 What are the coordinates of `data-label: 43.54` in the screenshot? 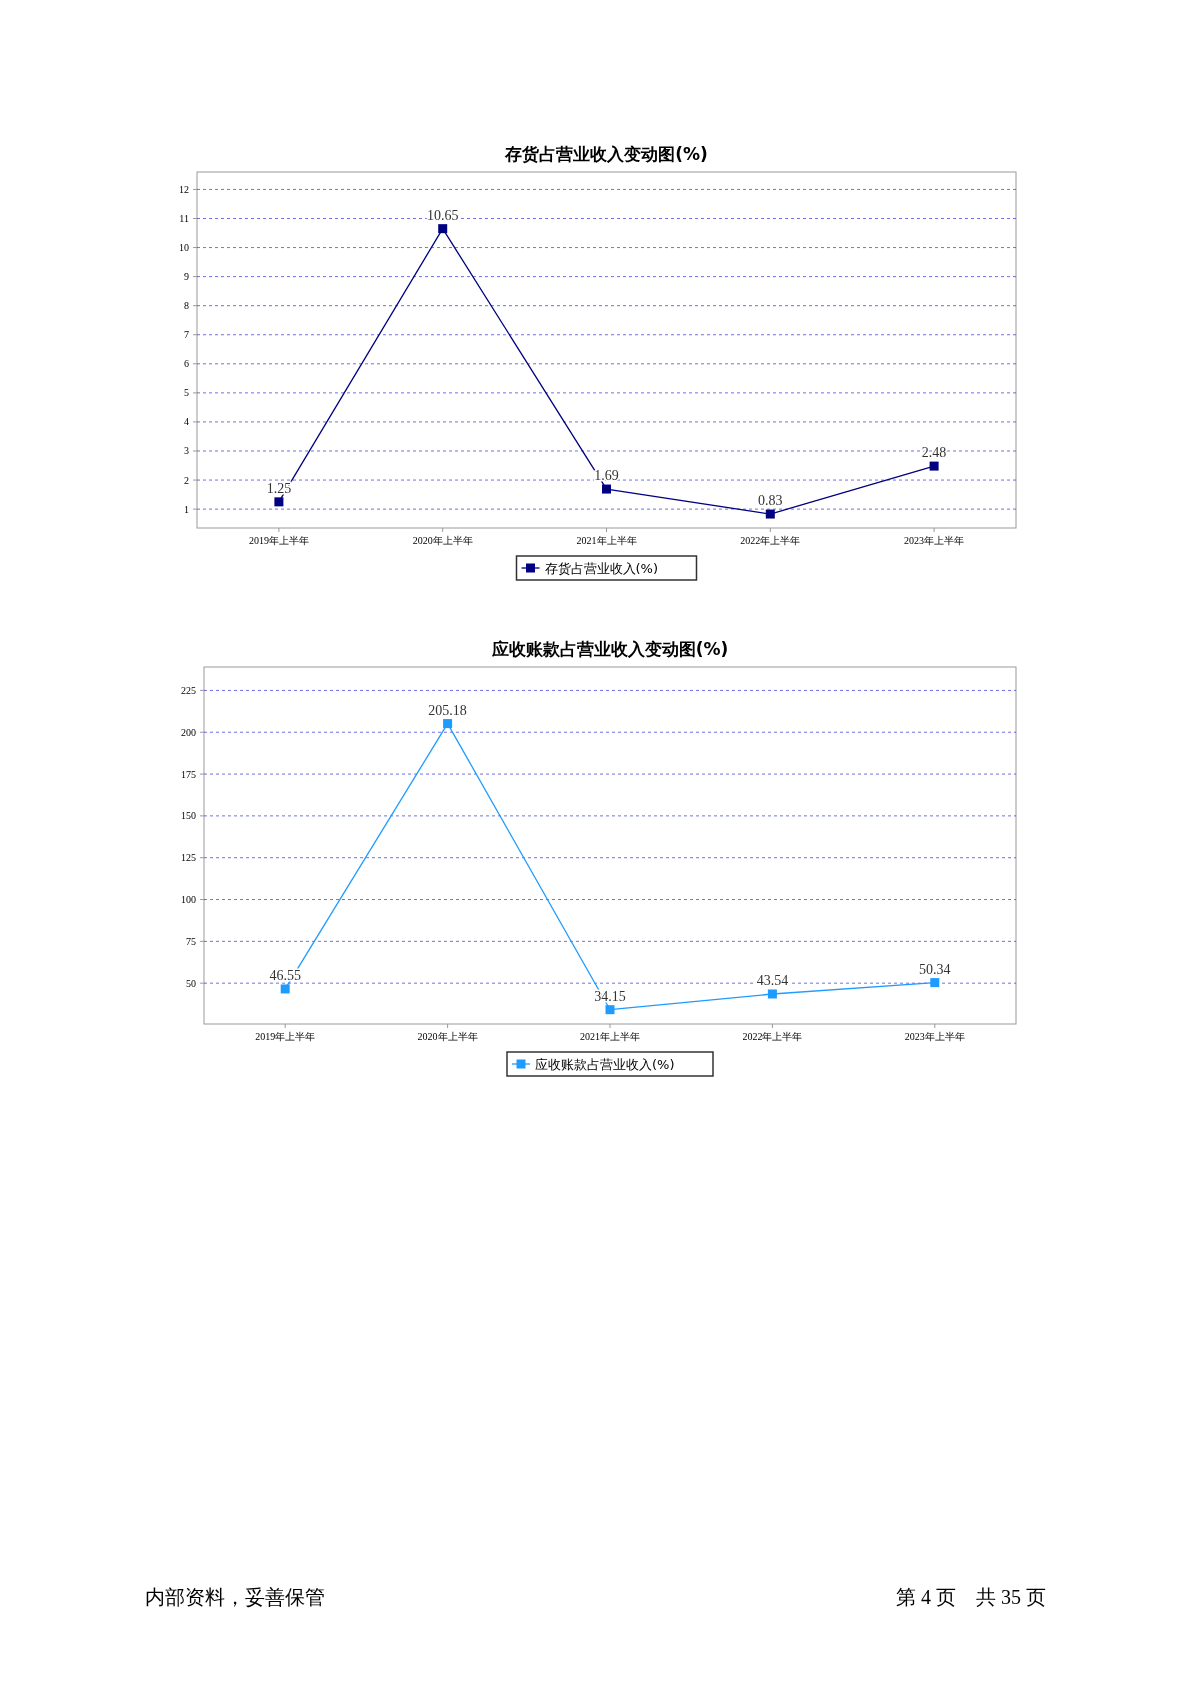 It's located at (772, 980).